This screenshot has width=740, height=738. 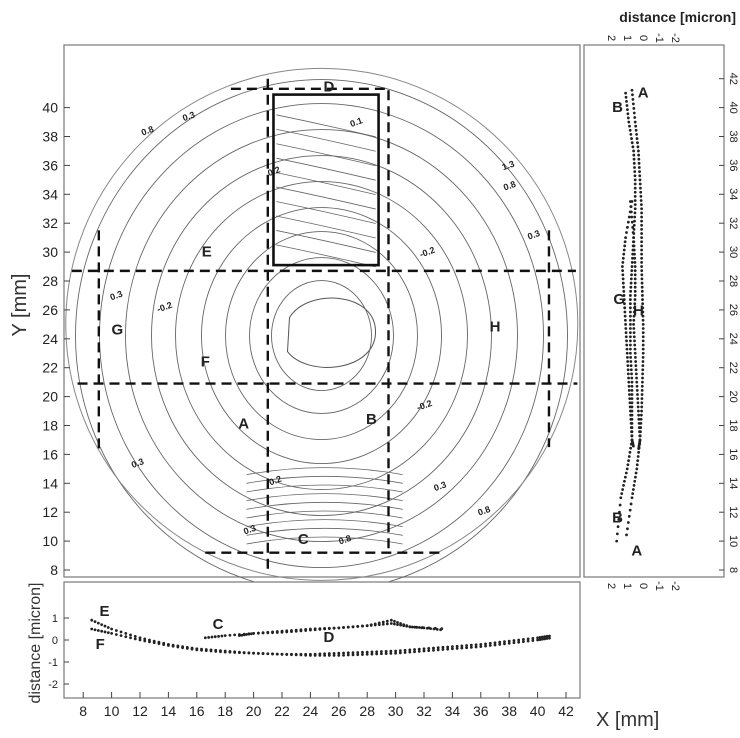 What do you see at coordinates (117, 329) in the screenshot?
I see `region-label: G` at bounding box center [117, 329].